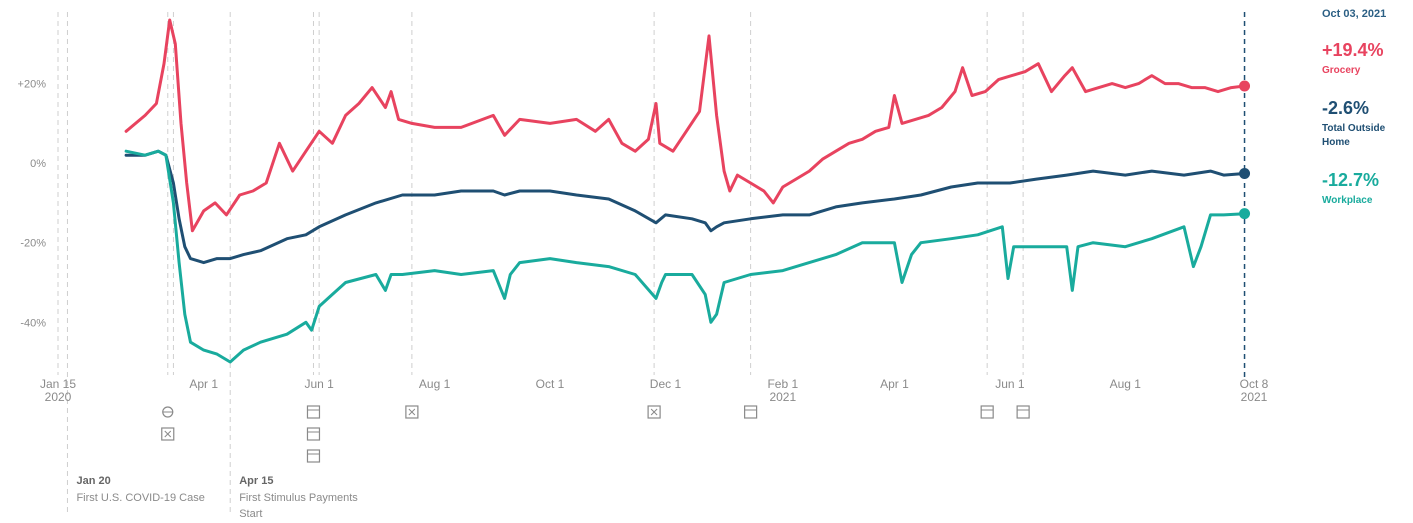 The image size is (1413, 523). I want to click on legend-name-workplace: Workplace, so click(1347, 200).